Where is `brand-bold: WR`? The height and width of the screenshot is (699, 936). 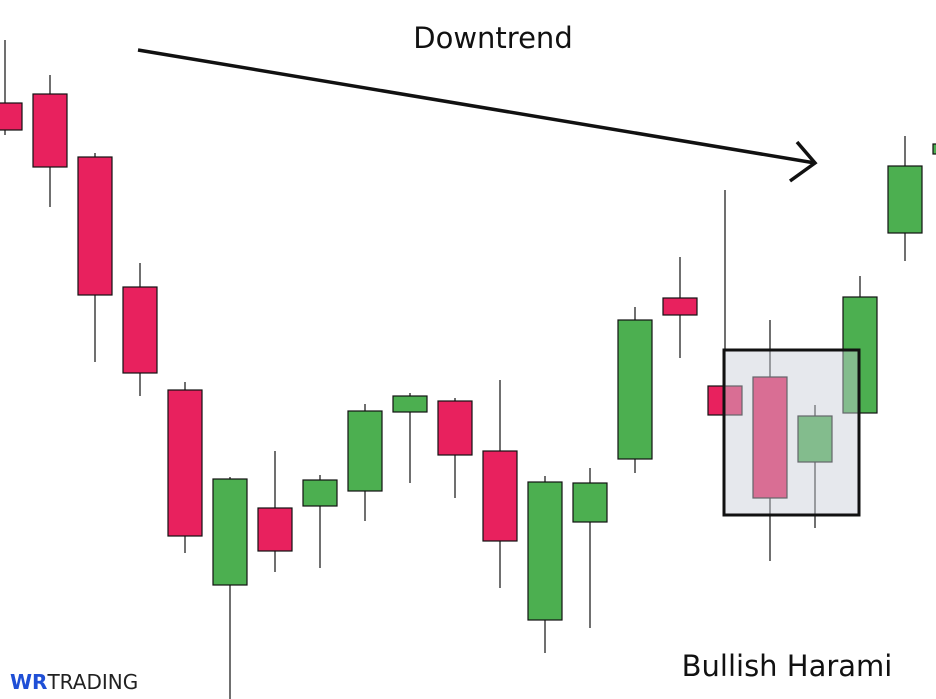 brand-bold: WR is located at coordinates (28, 682).